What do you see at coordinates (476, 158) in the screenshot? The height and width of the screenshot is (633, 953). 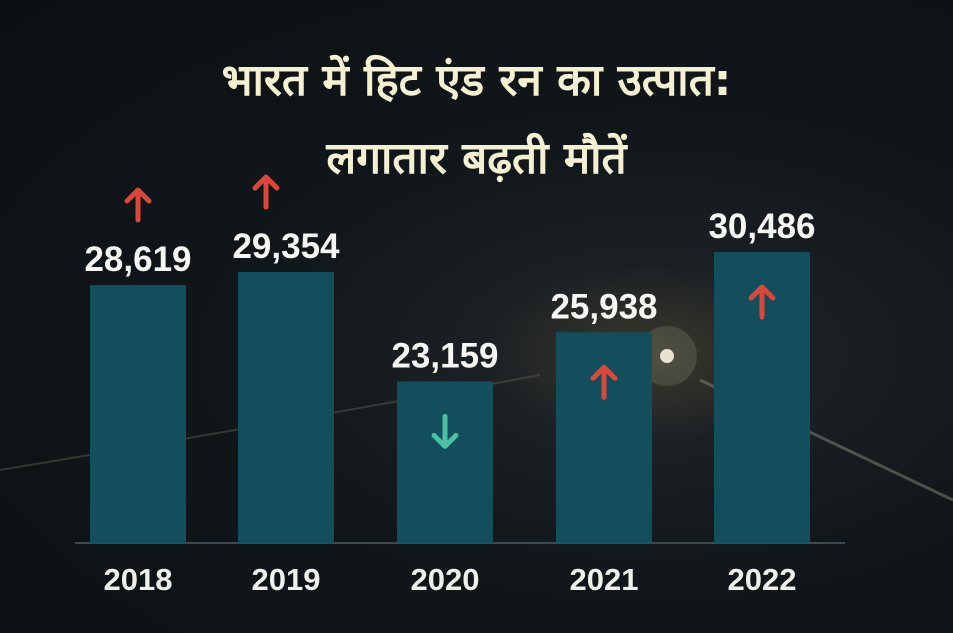 I see `chart-title-line2: लगातार बढ़ती मौतें` at bounding box center [476, 158].